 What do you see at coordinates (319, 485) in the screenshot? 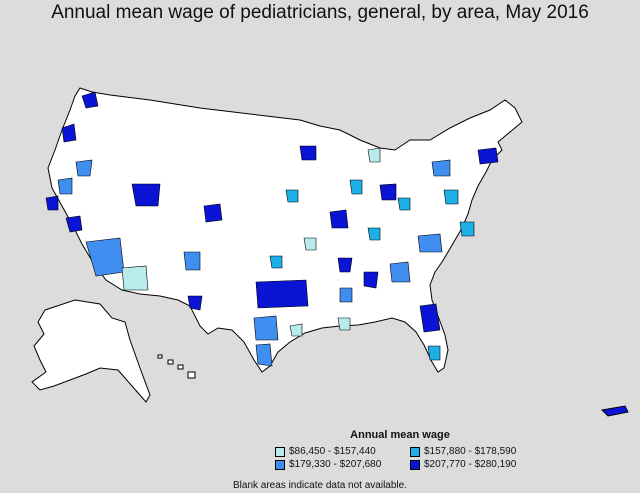
I see `footnote: Blank areas indicate data not available.` at bounding box center [319, 485].